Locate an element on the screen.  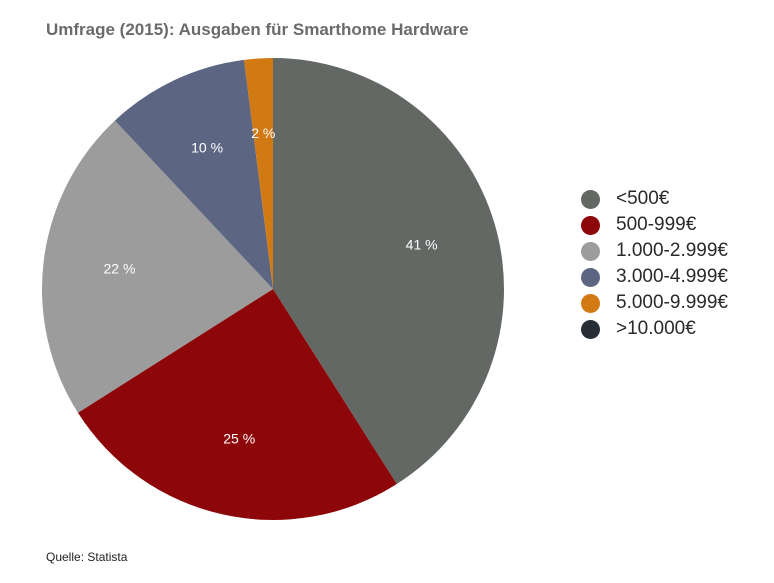
slice-value-label: 22 % is located at coordinates (119, 268).